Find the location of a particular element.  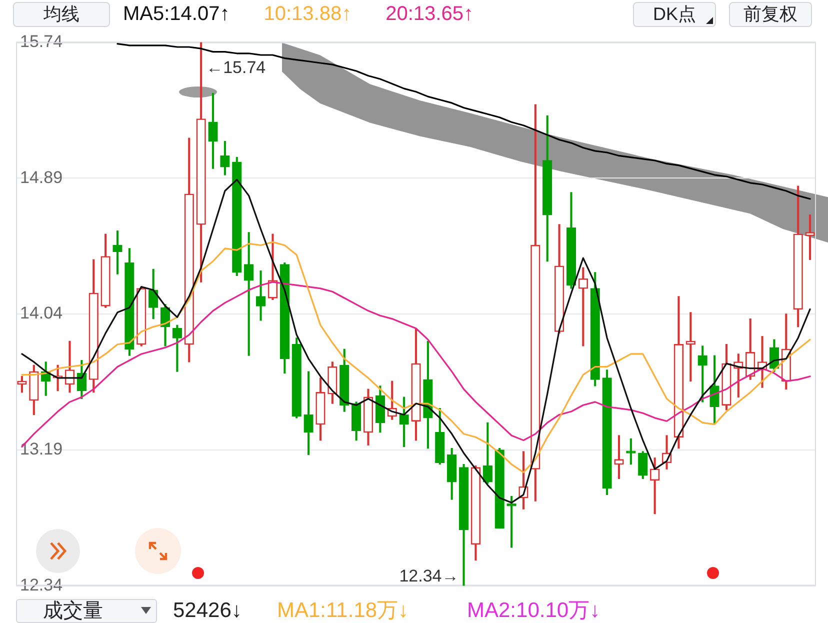

text: MA5:14.07↑ is located at coordinates (176, 14).